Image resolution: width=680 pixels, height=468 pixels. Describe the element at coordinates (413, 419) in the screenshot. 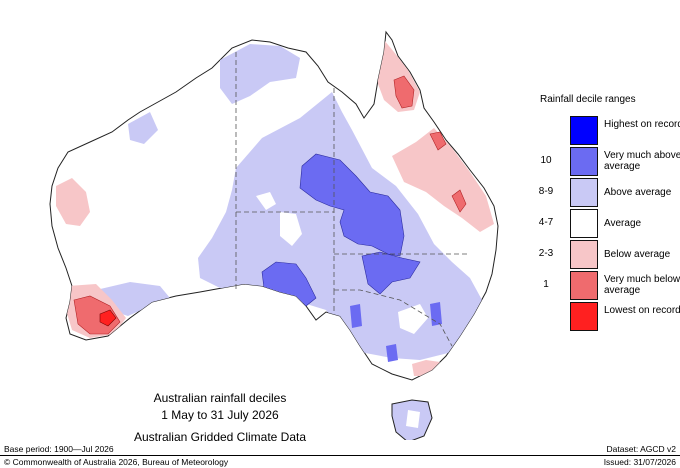

I see `tasmania-average-patch` at that location.